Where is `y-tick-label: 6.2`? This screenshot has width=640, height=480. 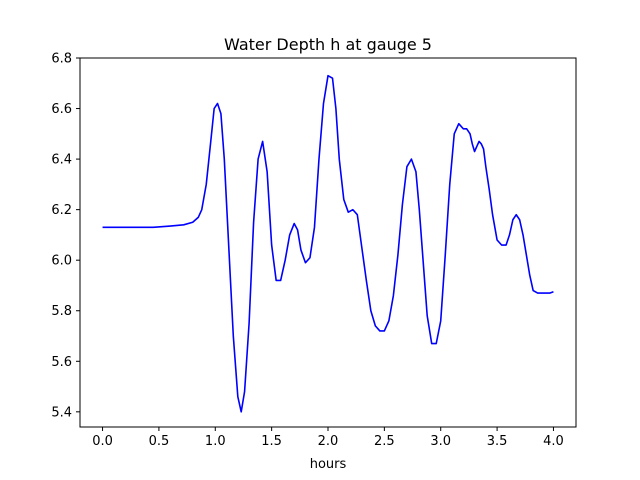
y-tick-label: 6.2 is located at coordinates (61, 210).